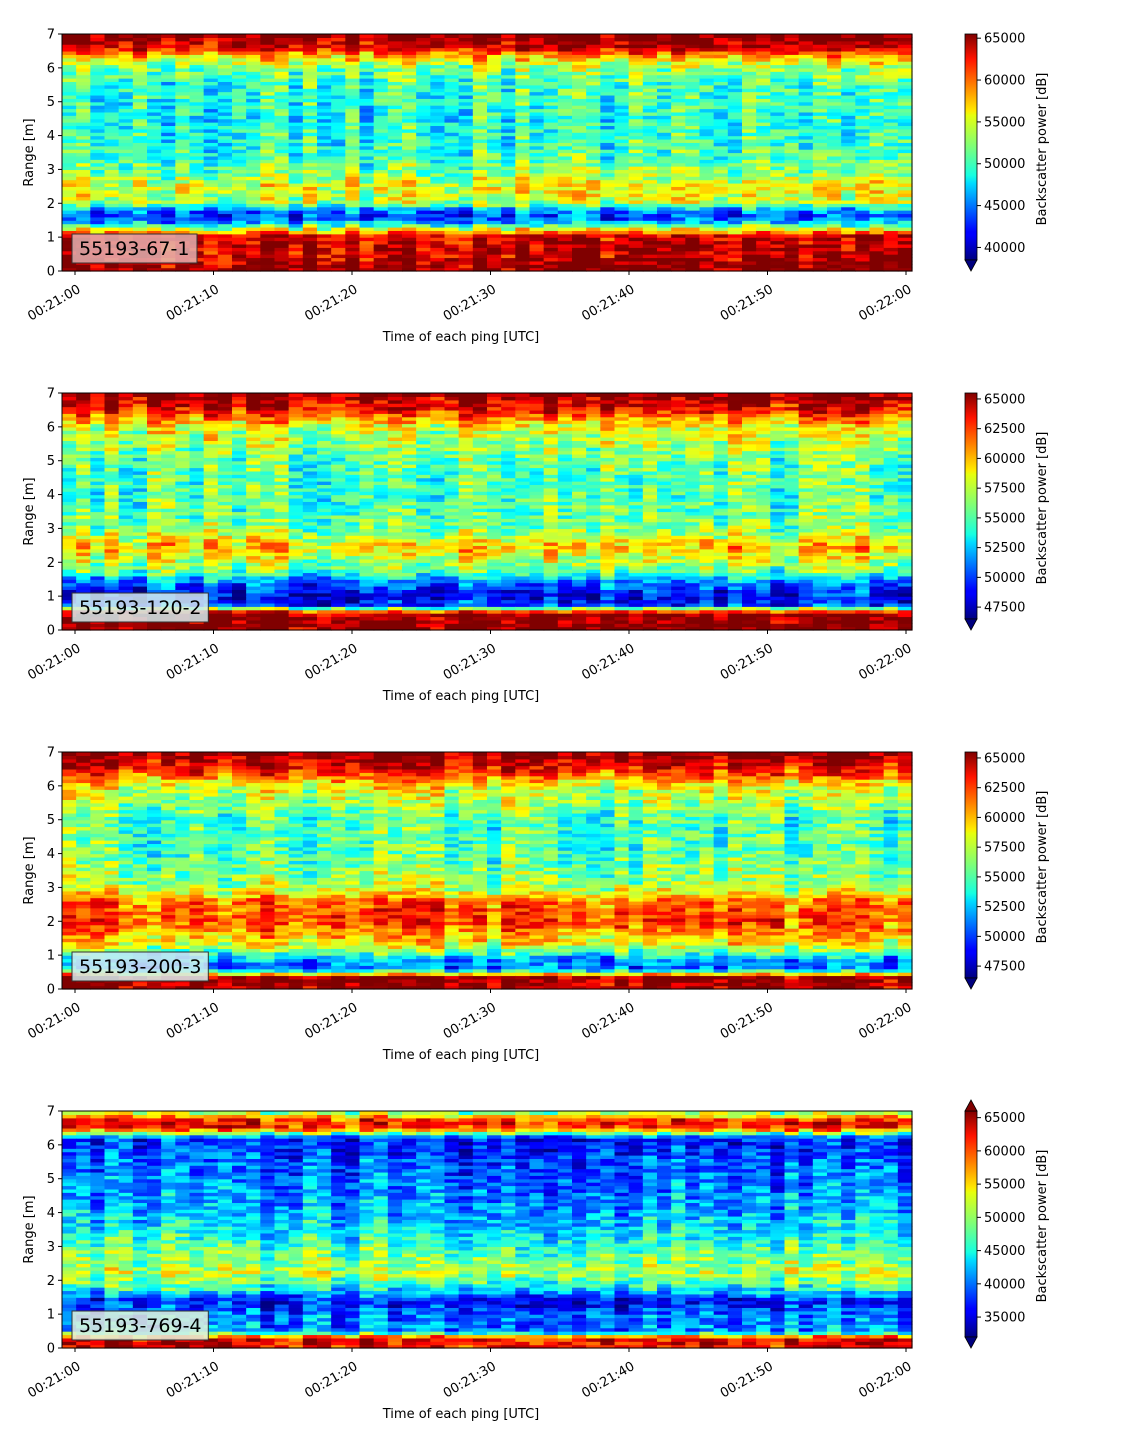 The image size is (1140, 1436). What do you see at coordinates (747, 303) in the screenshot?
I see `x-tick-label: 00:21:50` at bounding box center [747, 303].